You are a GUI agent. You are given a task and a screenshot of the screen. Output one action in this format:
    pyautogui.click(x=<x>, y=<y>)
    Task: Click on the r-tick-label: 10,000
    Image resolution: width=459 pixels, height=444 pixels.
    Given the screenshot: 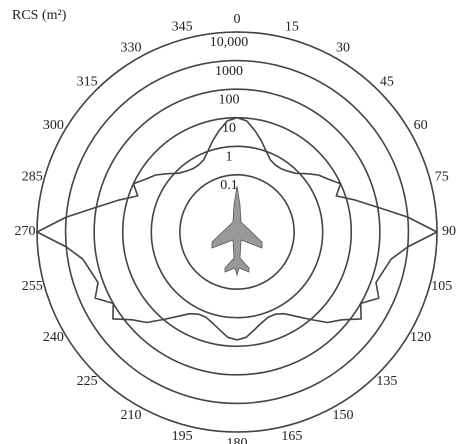 What is the action you would take?
    pyautogui.click(x=229, y=42)
    